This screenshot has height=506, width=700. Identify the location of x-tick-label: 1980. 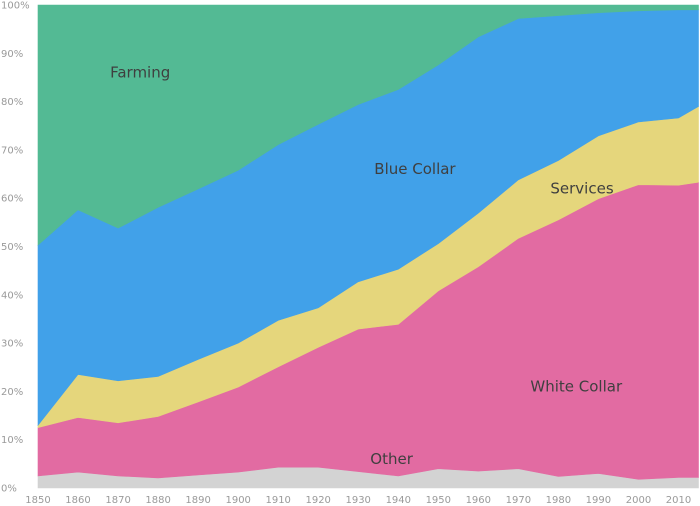
(558, 500).